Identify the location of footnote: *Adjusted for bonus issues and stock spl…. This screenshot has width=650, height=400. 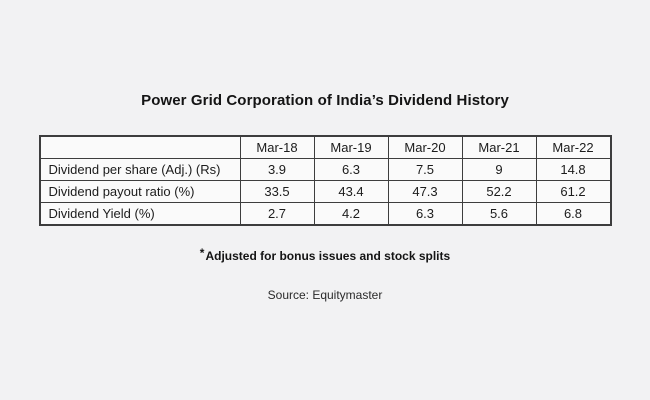
(325, 254).